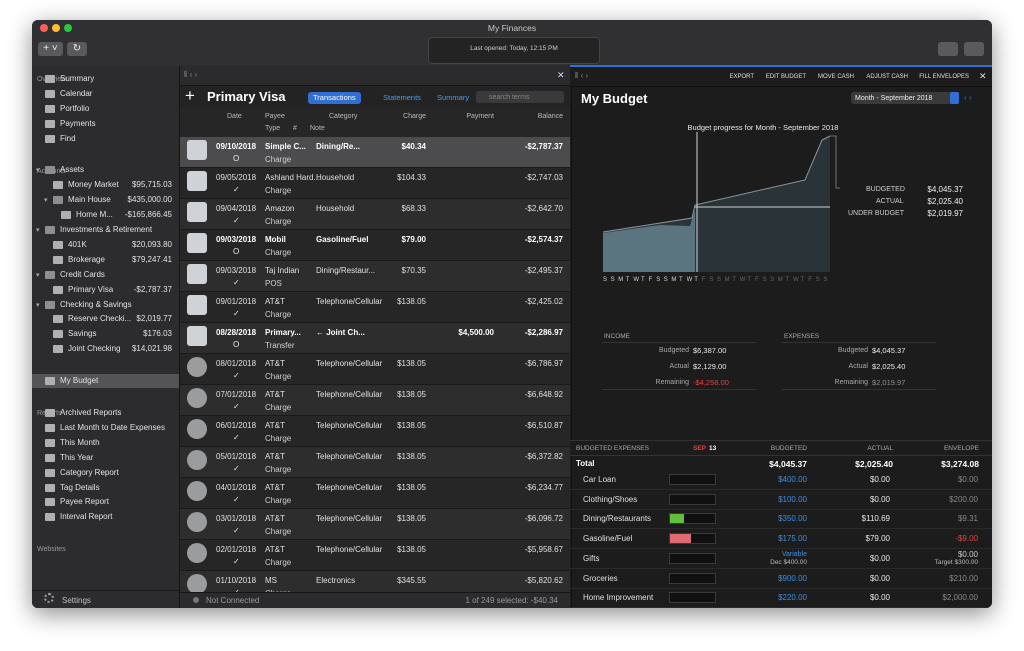  I want to click on category-label: Home Improvement, so click(618, 598).